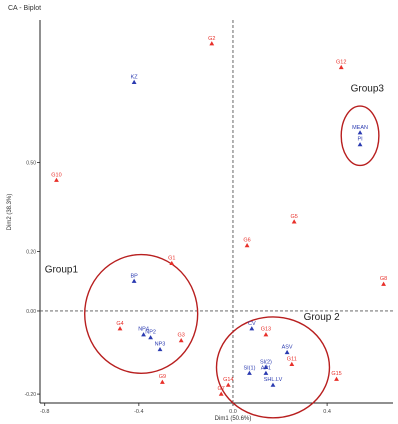  Describe the element at coordinates (221, 389) in the screenshot. I see `row-point-label: G7` at that location.